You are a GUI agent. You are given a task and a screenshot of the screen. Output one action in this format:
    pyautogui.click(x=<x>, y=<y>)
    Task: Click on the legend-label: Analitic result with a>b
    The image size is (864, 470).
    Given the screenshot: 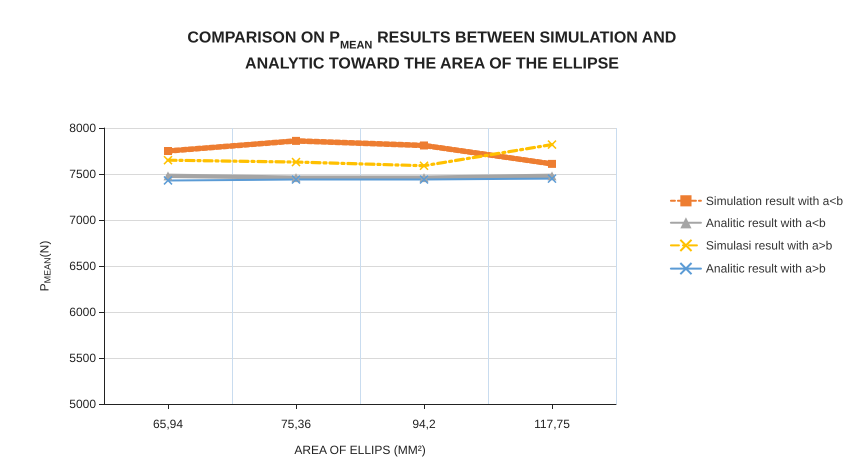 What is the action you would take?
    pyautogui.click(x=766, y=269)
    